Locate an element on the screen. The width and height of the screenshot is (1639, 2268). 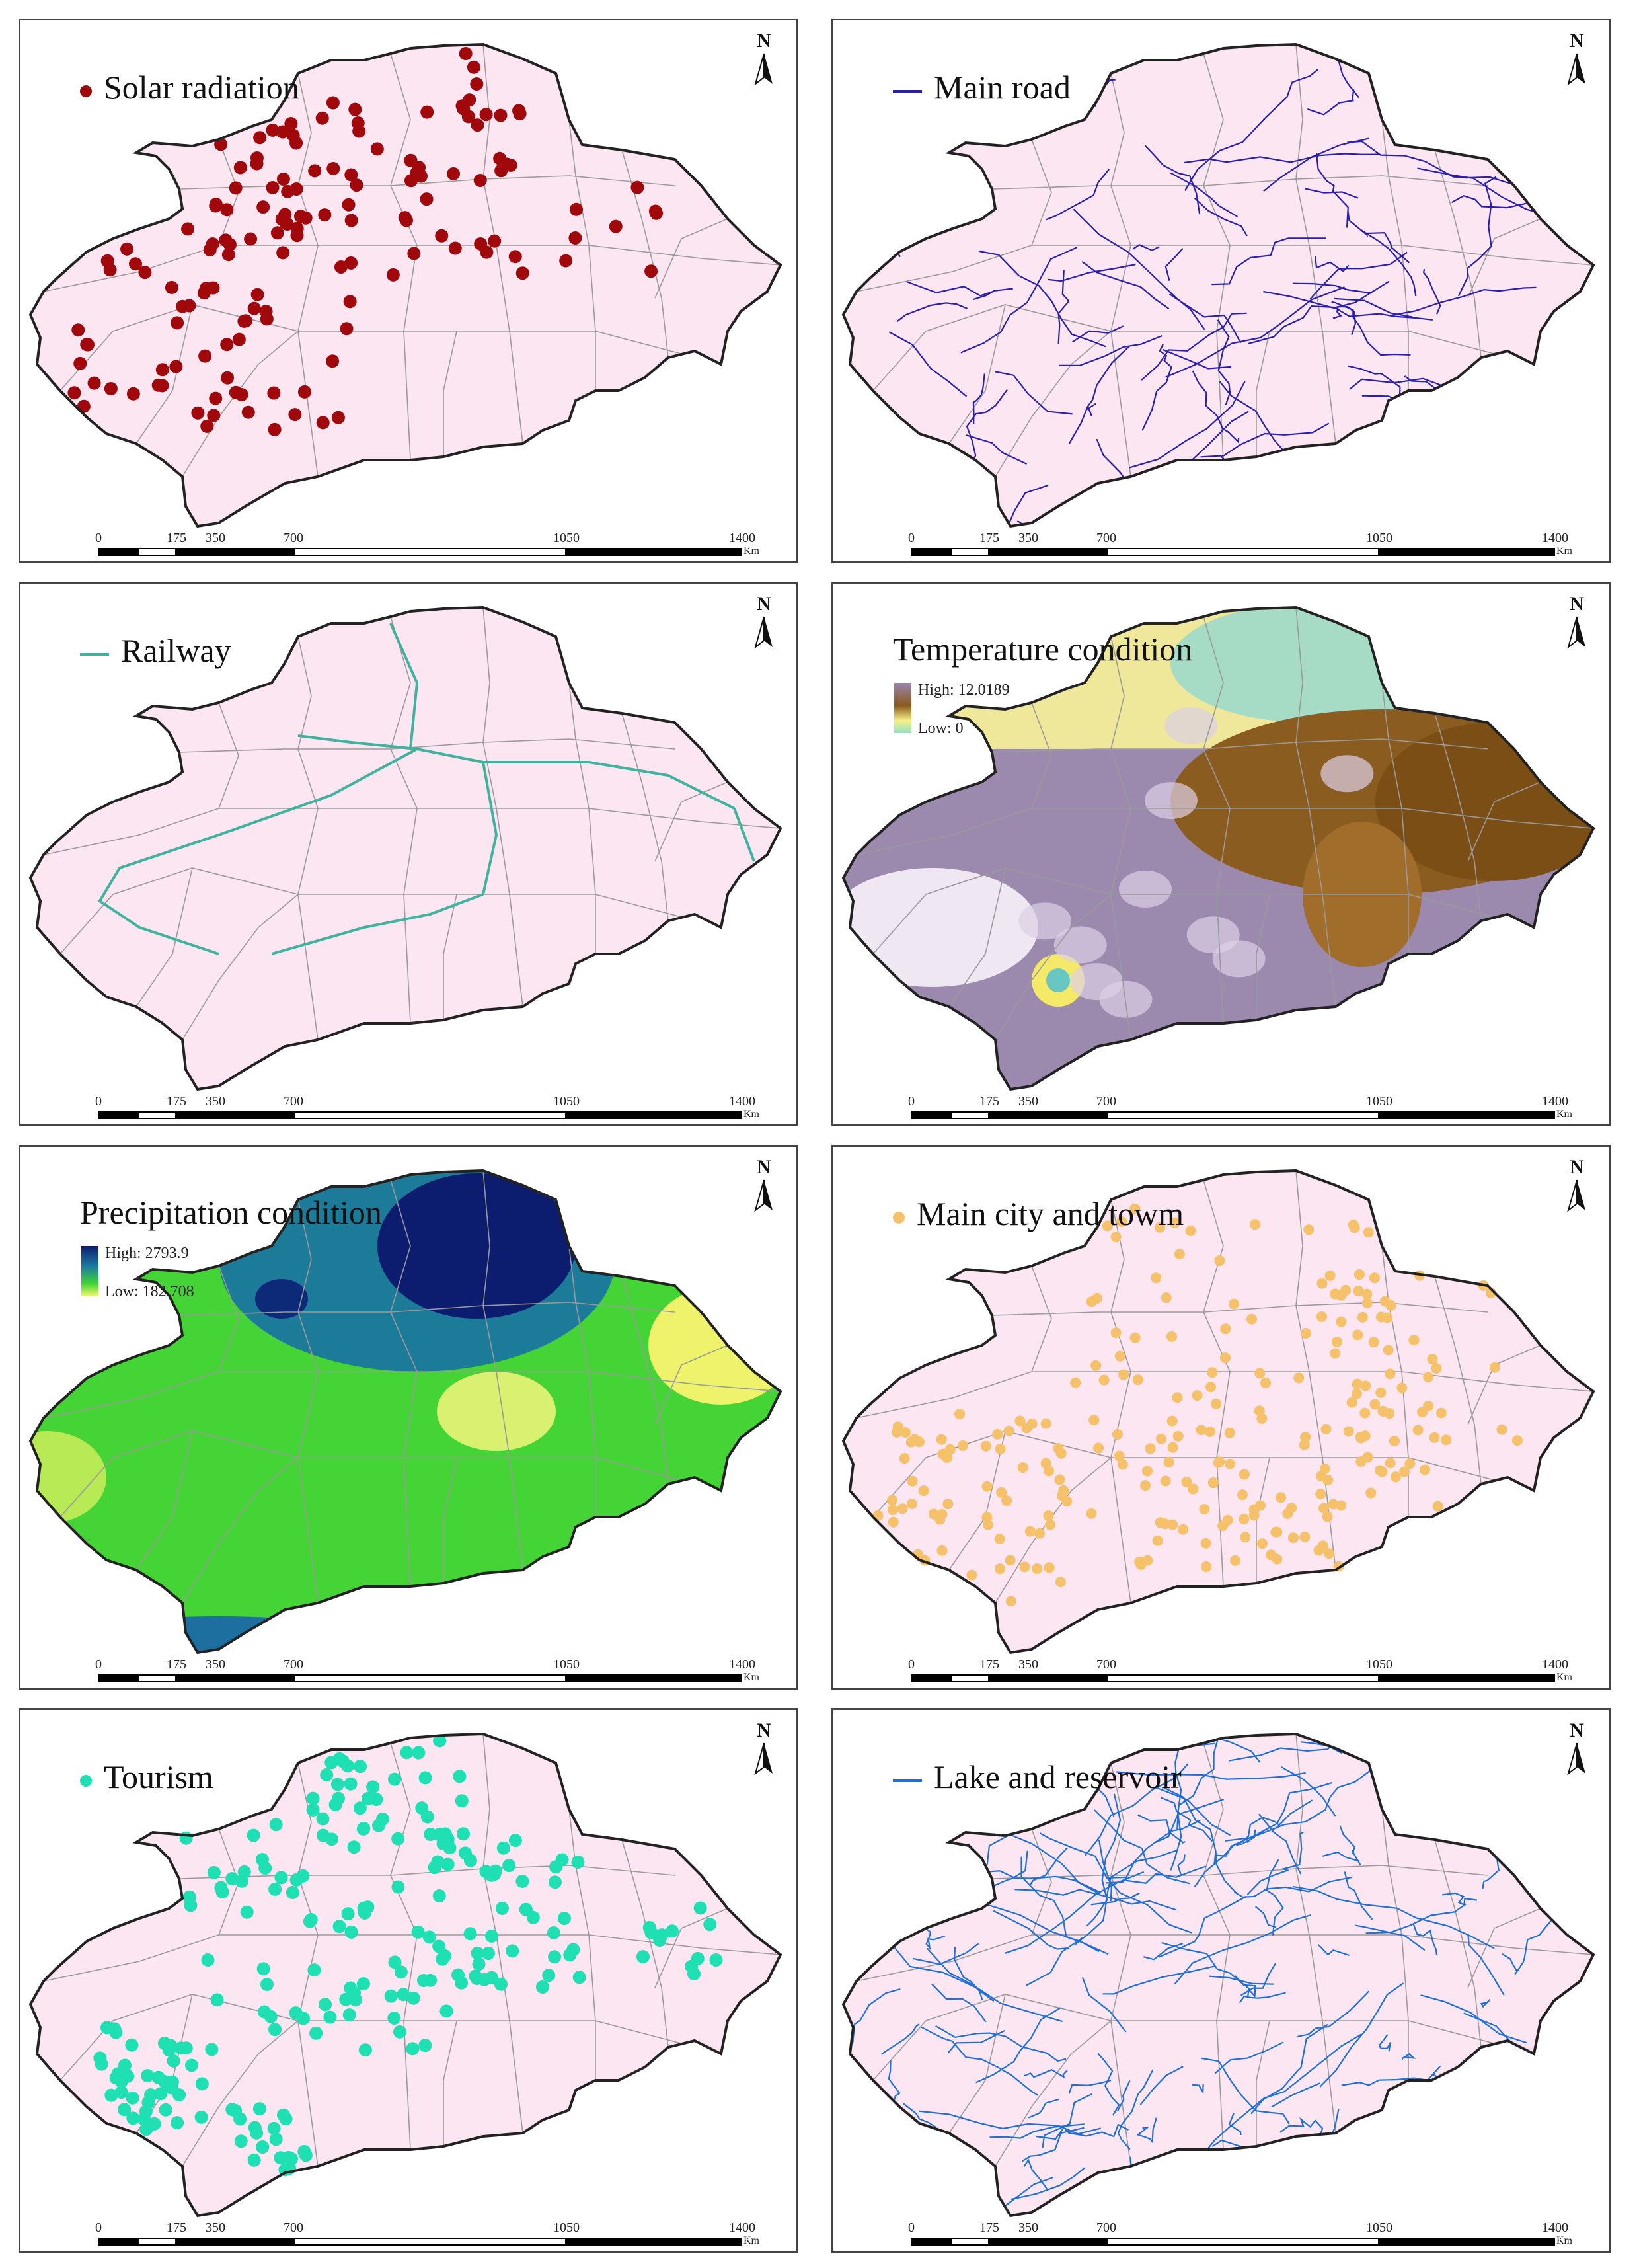
legend-line-icon is located at coordinates (907, 1780).